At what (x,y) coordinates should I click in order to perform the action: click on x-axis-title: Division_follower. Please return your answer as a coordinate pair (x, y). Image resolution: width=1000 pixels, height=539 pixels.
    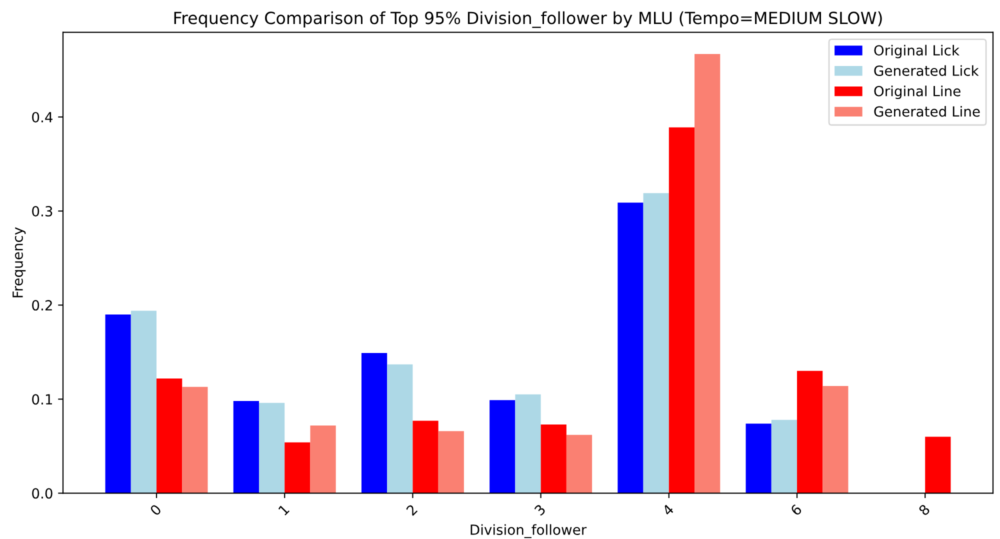
    Looking at the image, I should click on (528, 531).